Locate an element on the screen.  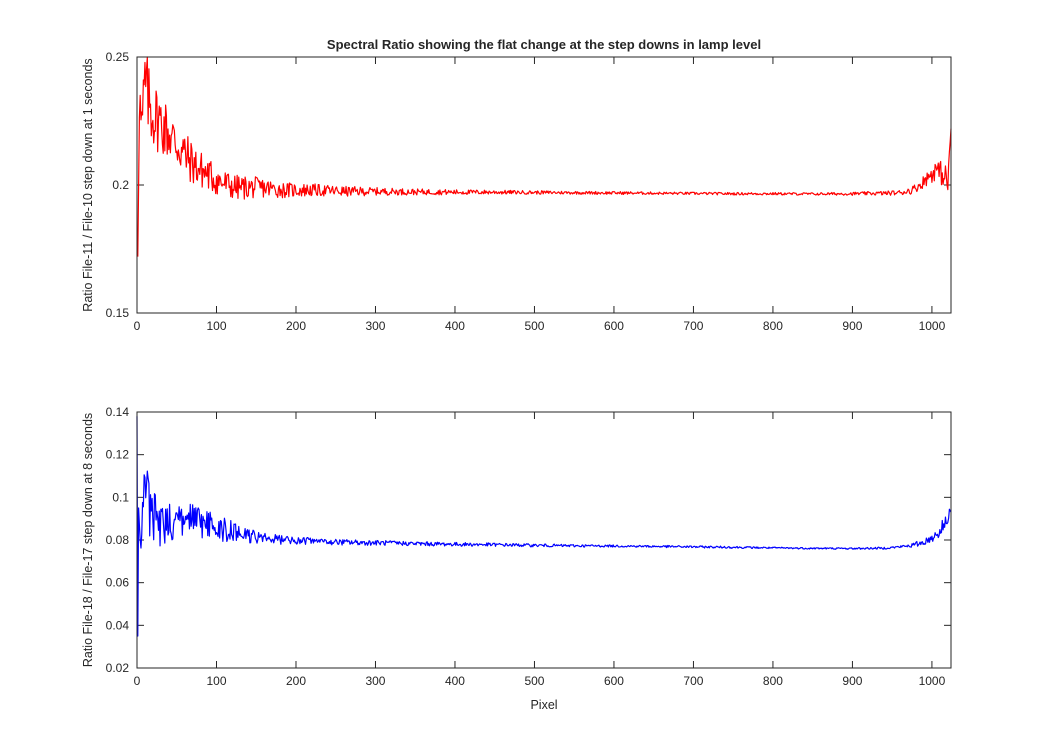
y-tick-label: 0.15 is located at coordinates (118, 313).